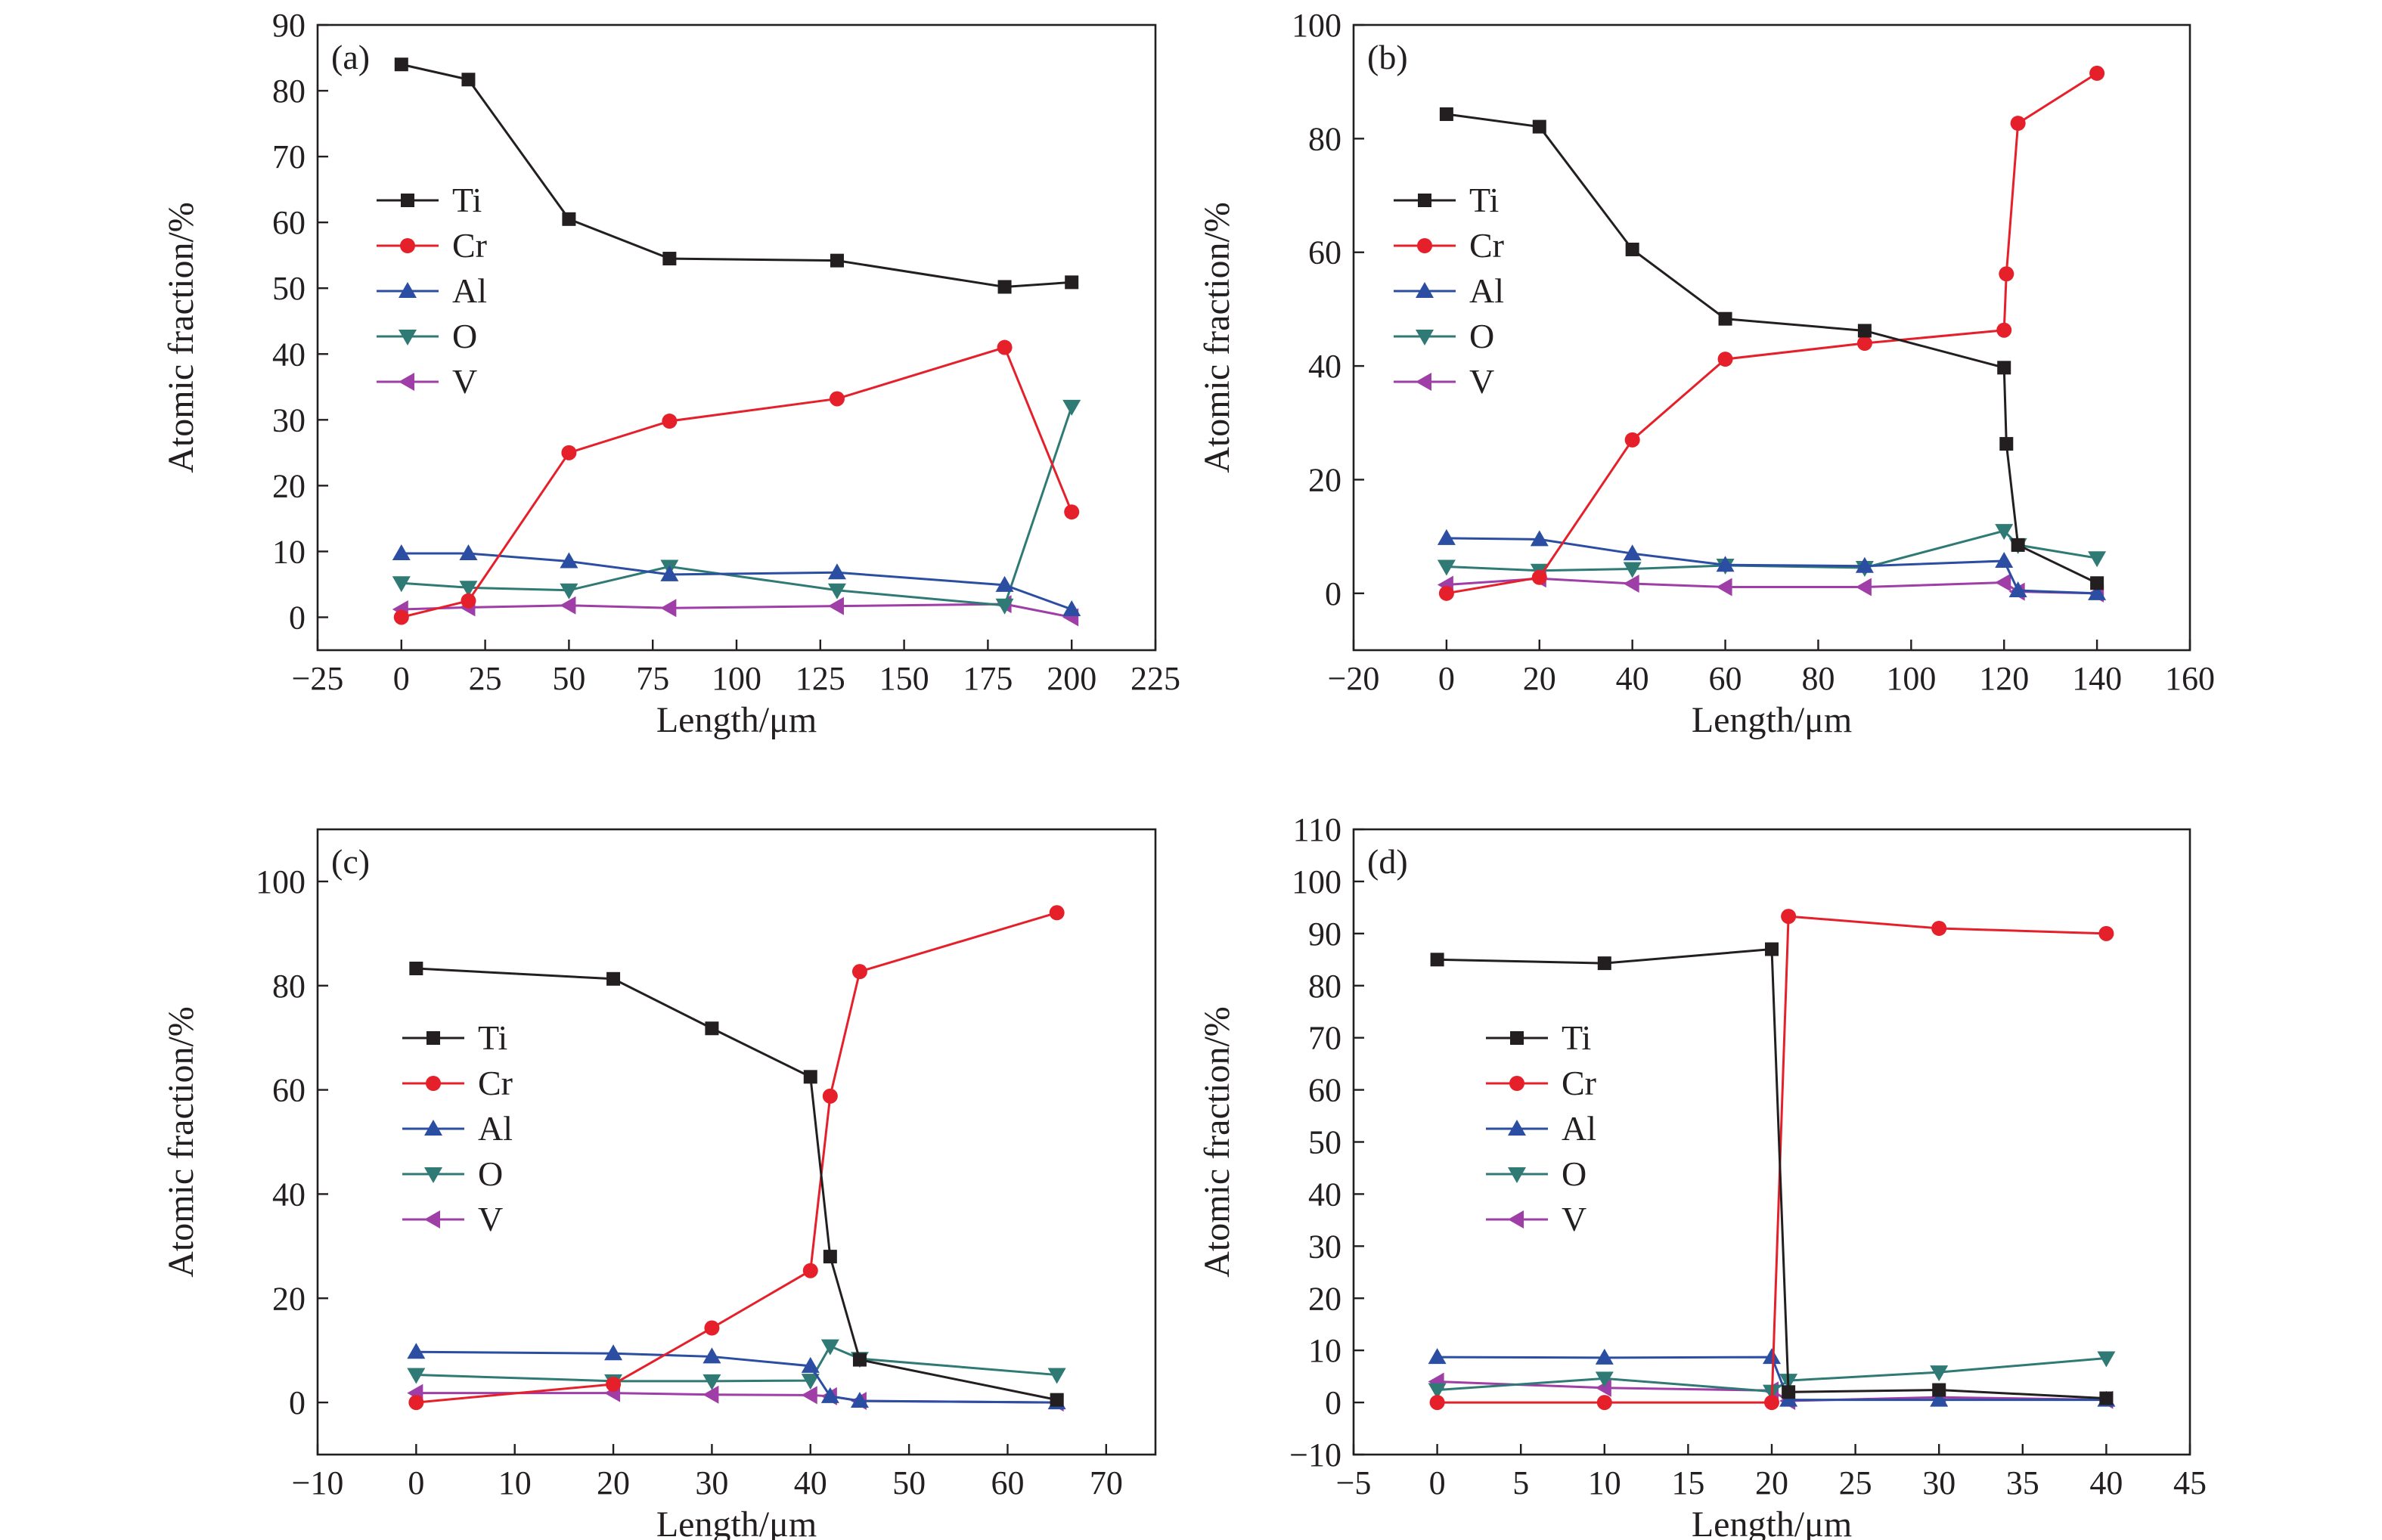 This screenshot has width=2382, height=1540. I want to click on x-tick-label: 75, so click(653, 678).